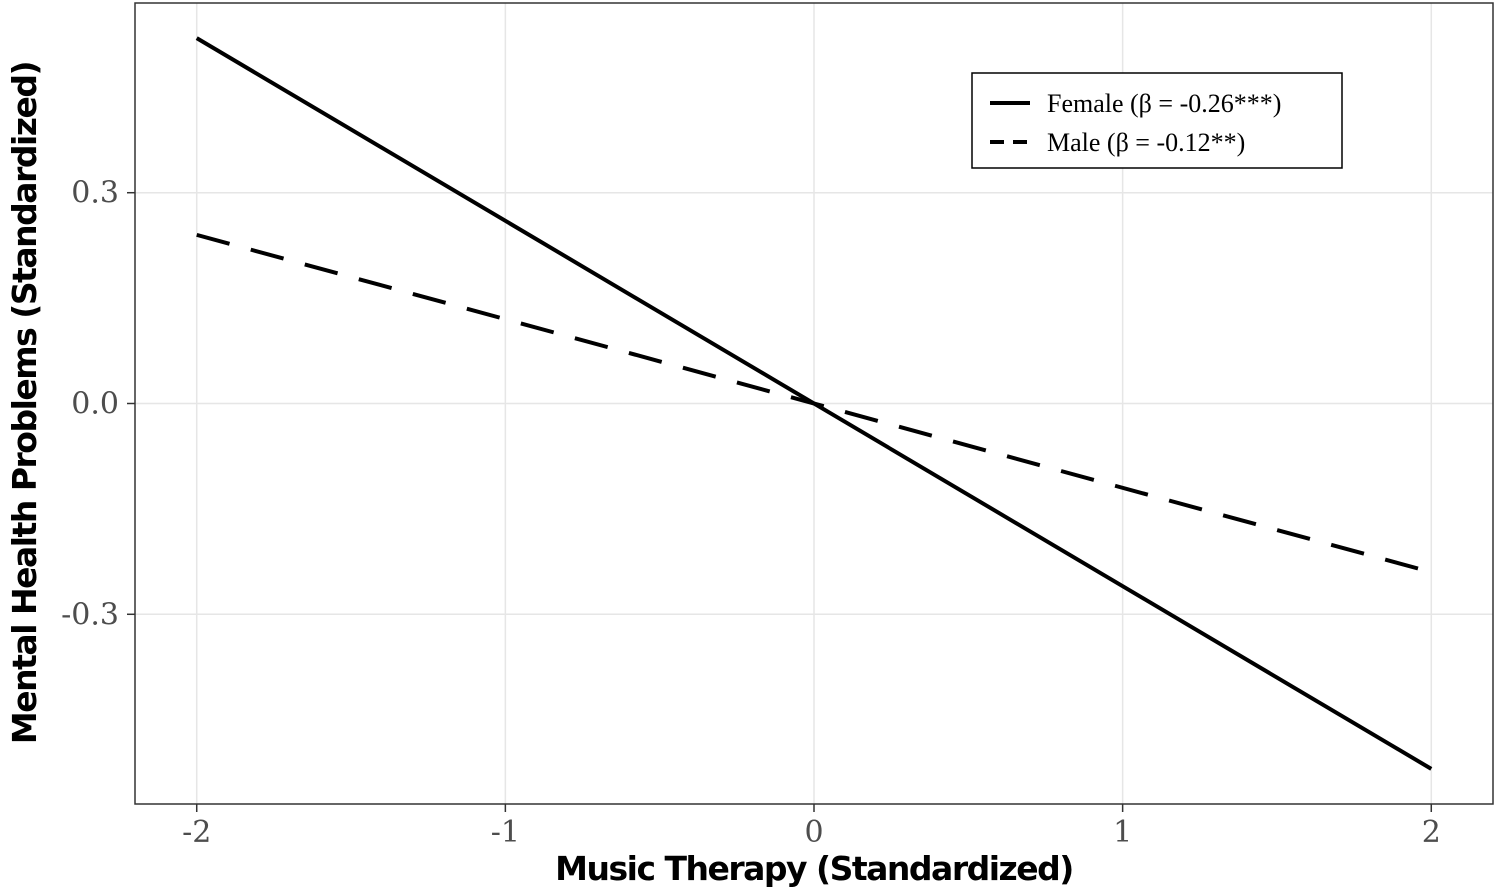 This screenshot has width=1500, height=888. What do you see at coordinates (90, 614) in the screenshot?
I see `y-tick-label: -0.3` at bounding box center [90, 614].